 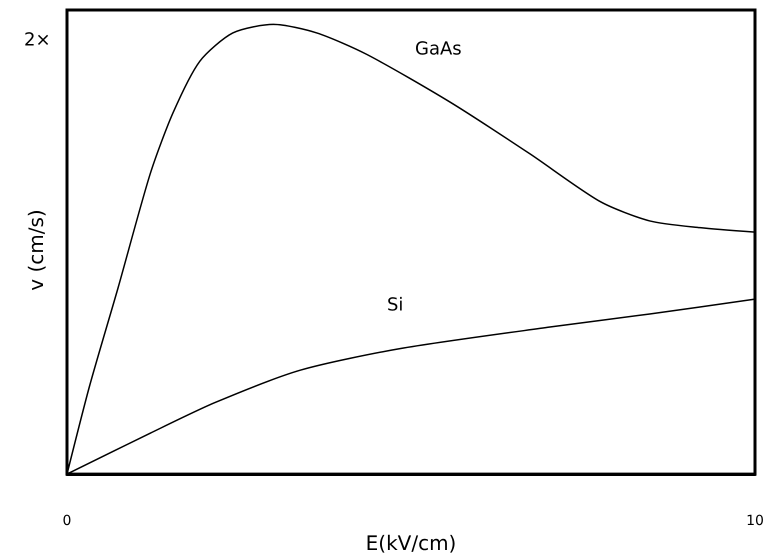 What do you see at coordinates (395, 305) in the screenshot?
I see `annotation: Si` at bounding box center [395, 305].